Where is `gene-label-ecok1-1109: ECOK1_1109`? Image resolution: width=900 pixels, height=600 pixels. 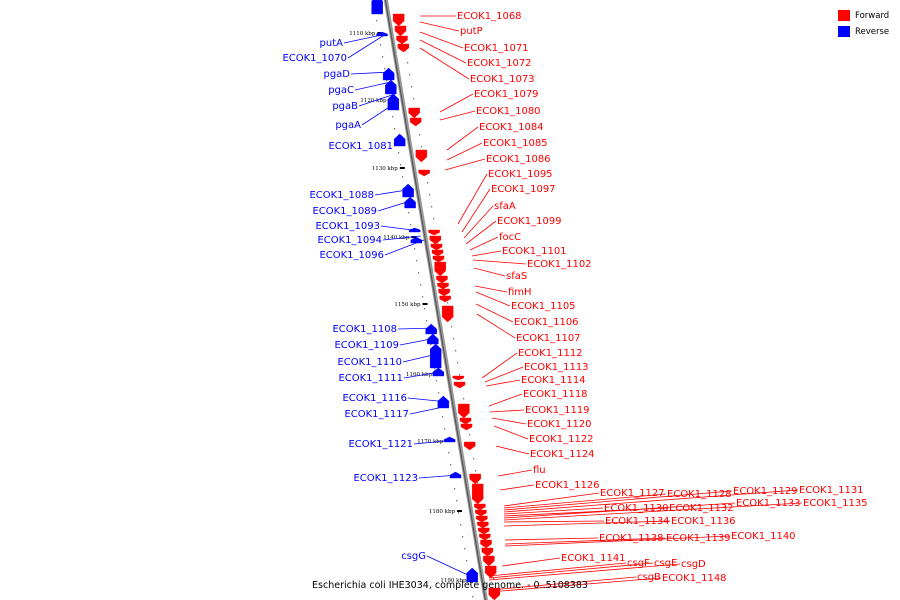 gene-label-ecok1-1109: ECOK1_1109 is located at coordinates (366, 345).